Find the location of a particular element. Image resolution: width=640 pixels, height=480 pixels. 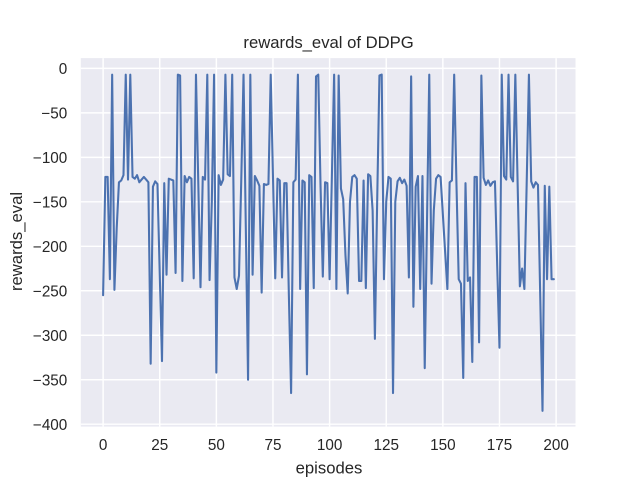

svg-text: 175 is located at coordinates (499, 445).